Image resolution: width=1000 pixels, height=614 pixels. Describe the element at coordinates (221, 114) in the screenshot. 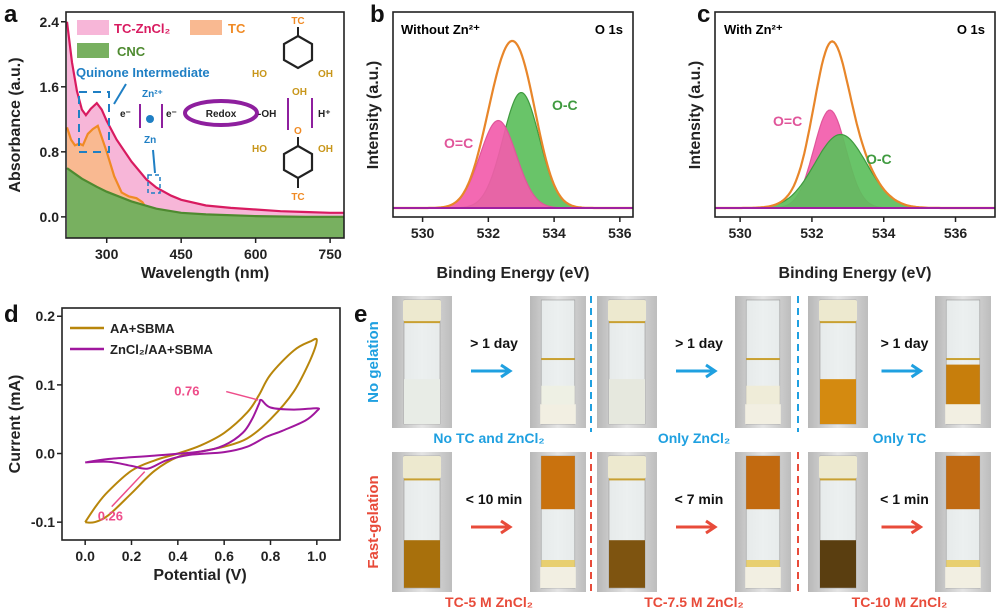

I see `inset-redox: Redox` at that location.